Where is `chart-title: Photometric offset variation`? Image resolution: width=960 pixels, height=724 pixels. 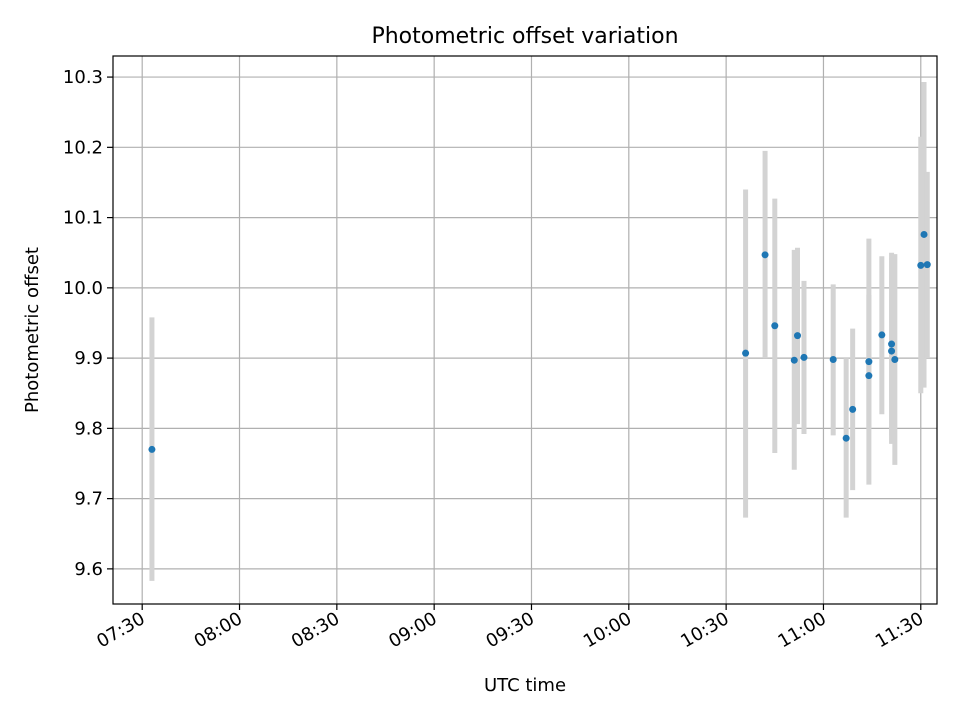
chart-title: Photometric offset variation is located at coordinates (524, 36).